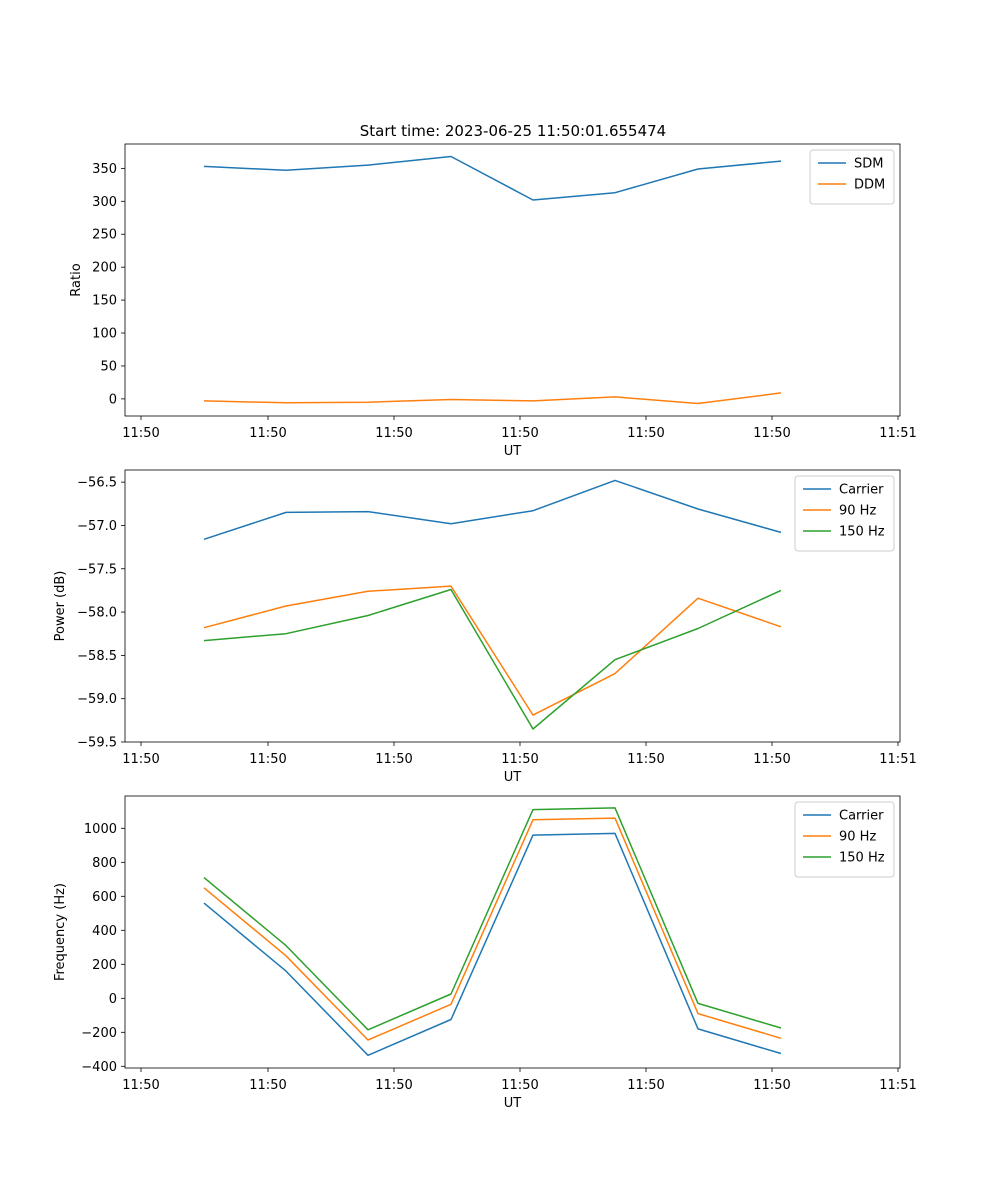  What do you see at coordinates (60, 932) in the screenshot?
I see `y-axis-label: Frequency (Hz)` at bounding box center [60, 932].